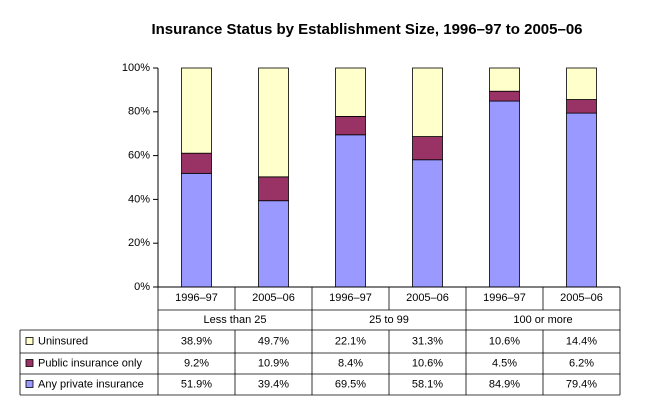 This screenshot has width=651, height=419. Describe the element at coordinates (581, 384) in the screenshot. I see `table-value: 79.4%` at that location.